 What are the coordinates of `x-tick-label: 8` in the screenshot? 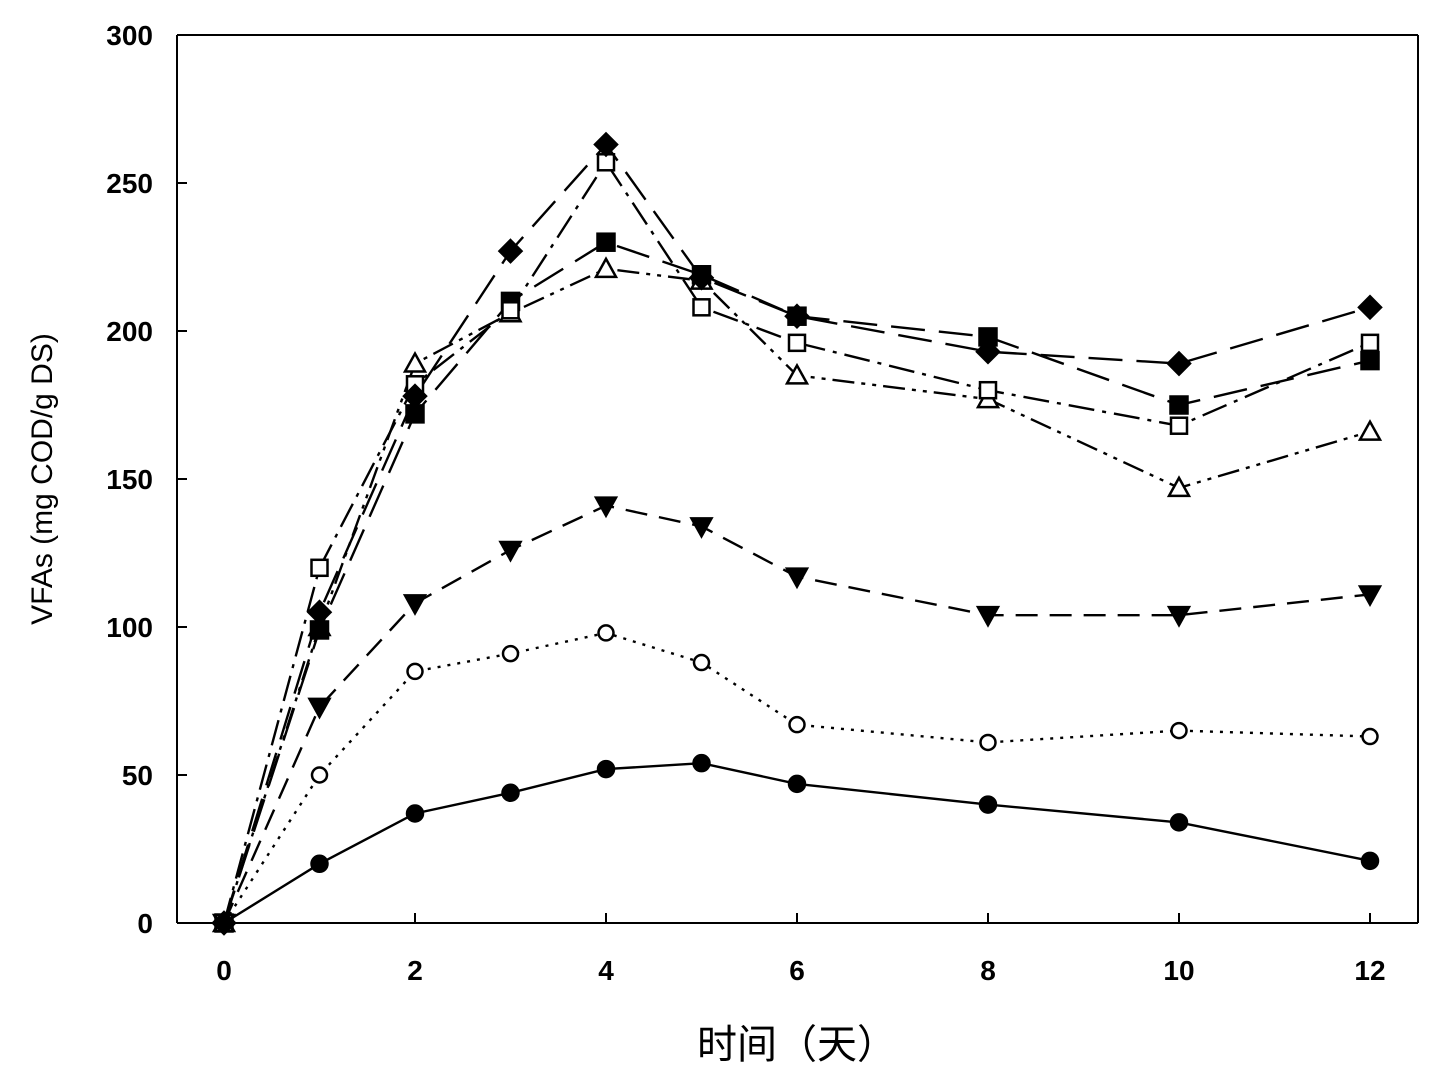 It's located at (988, 970).